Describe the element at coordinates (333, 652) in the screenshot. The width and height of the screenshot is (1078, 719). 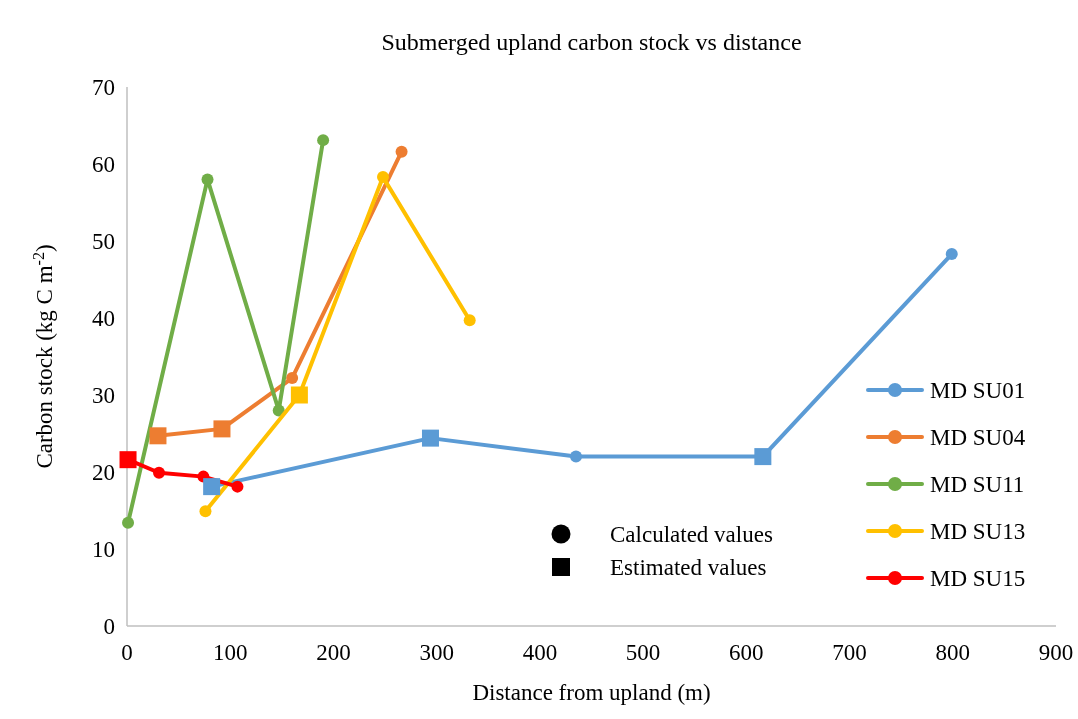
I see `x-tick-label: 200` at that location.